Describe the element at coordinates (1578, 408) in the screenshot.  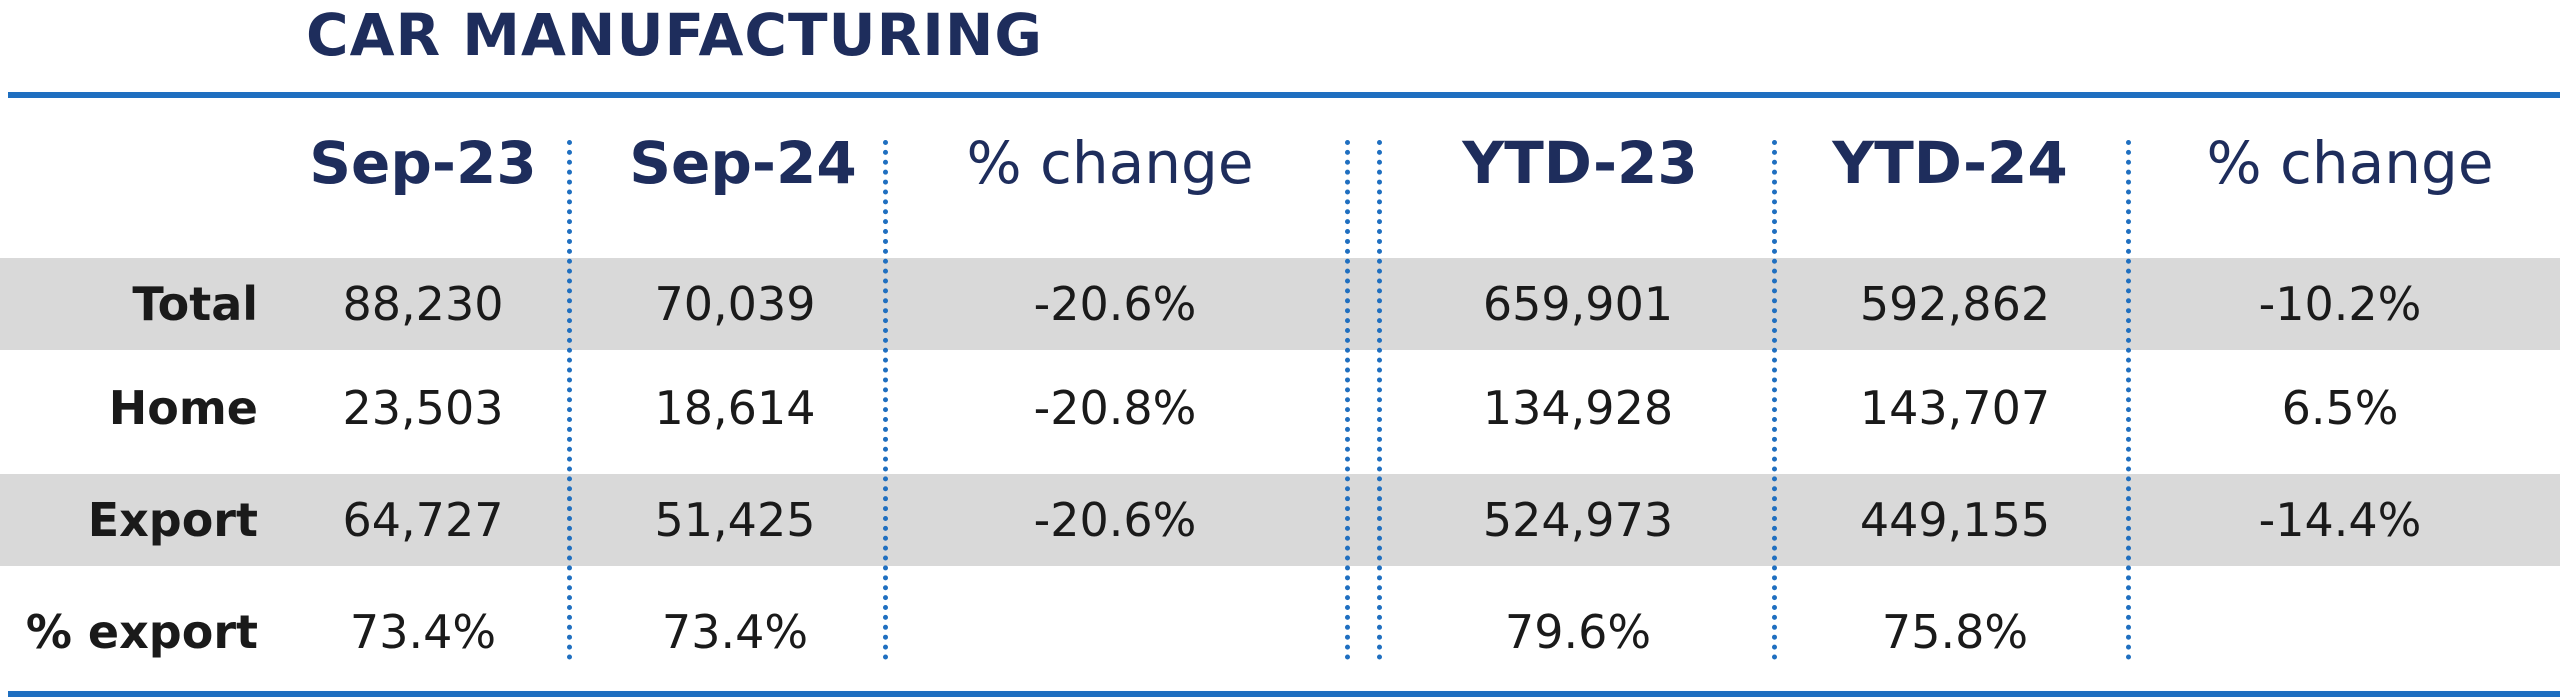
I see `table-cell: 134,928` at that location.